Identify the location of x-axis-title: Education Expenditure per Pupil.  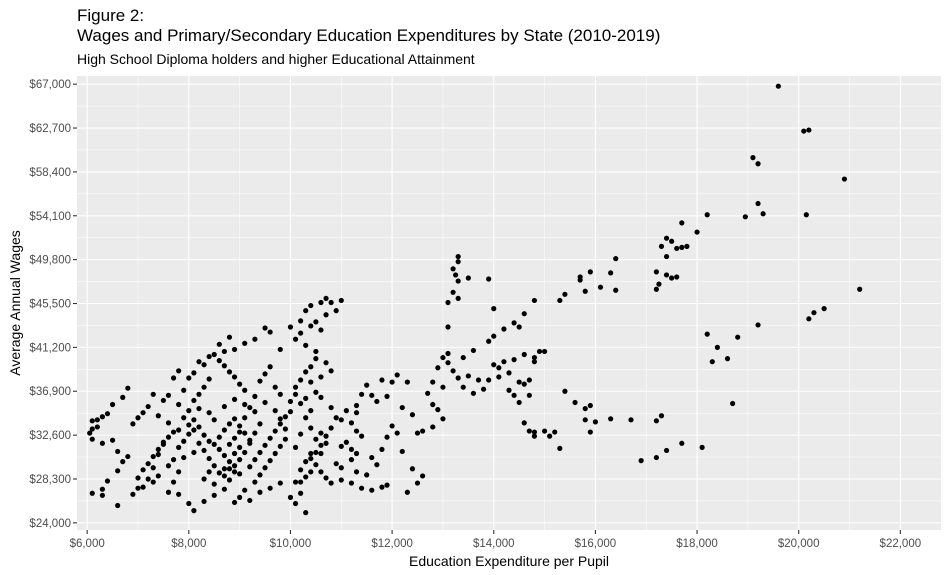
(509, 561).